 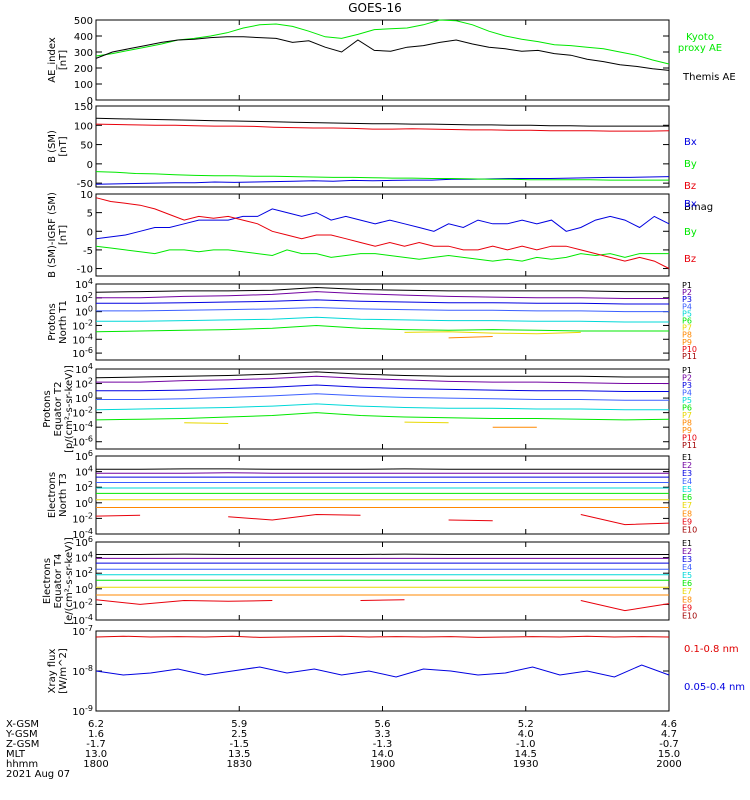 What do you see at coordinates (690, 164) in the screenshot?
I see `legend-by: By` at bounding box center [690, 164].